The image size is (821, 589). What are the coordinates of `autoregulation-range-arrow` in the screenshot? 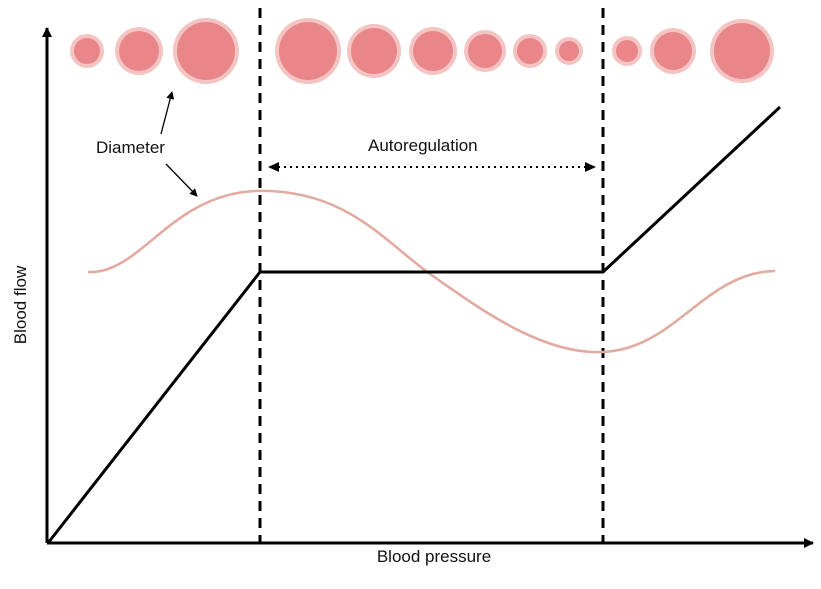 It's located at (432, 167).